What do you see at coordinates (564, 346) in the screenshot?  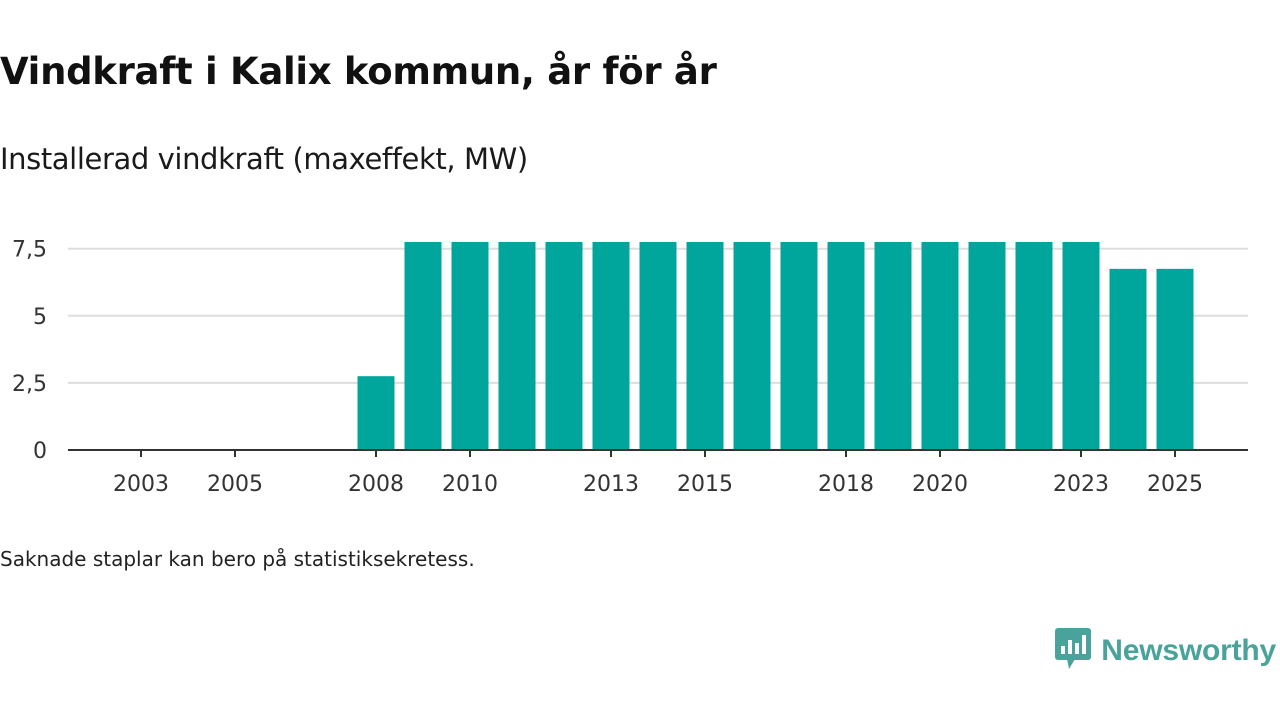 I see `bar-2012` at bounding box center [564, 346].